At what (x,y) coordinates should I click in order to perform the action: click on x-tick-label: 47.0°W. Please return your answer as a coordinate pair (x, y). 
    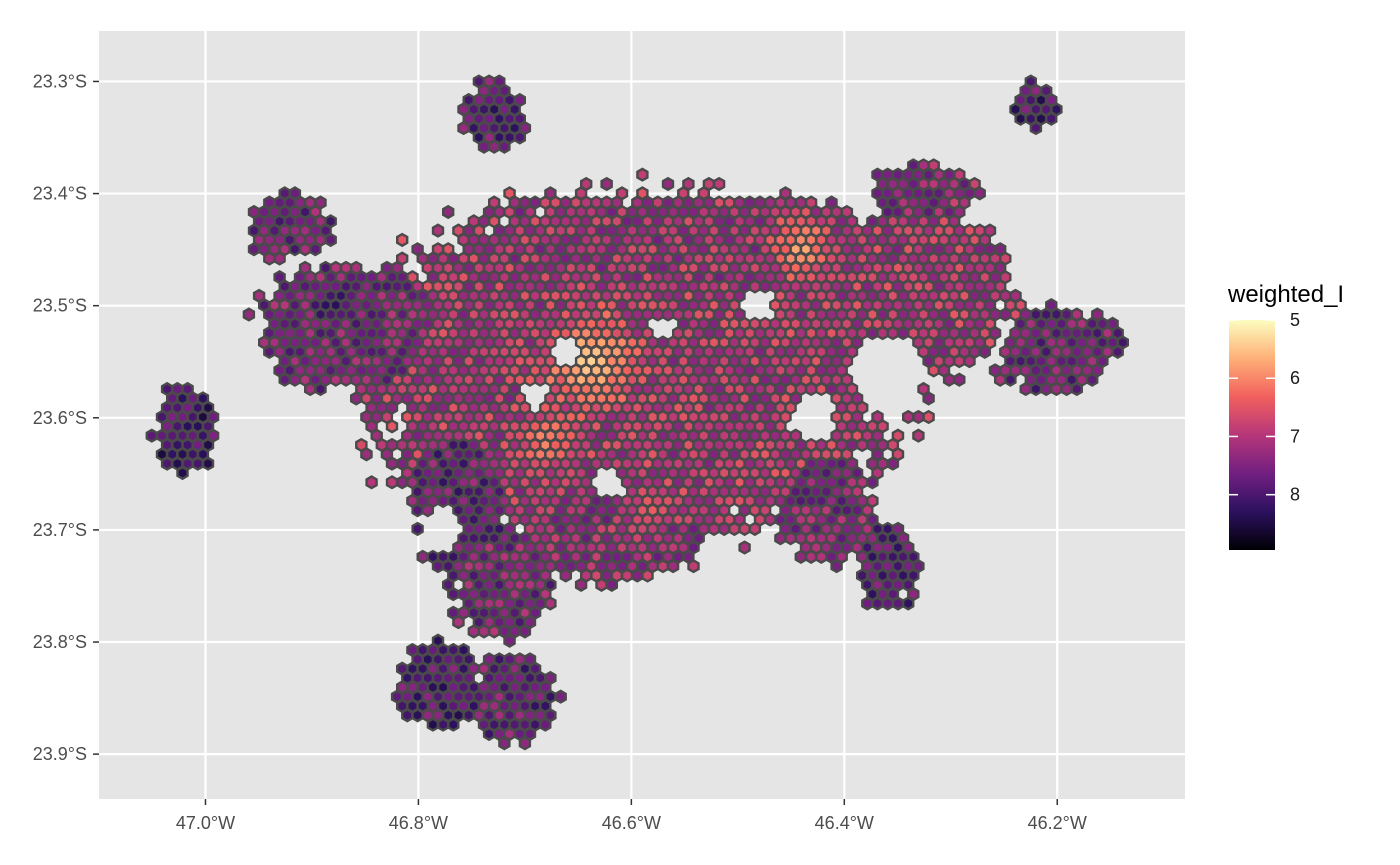
    Looking at the image, I should click on (205, 823).